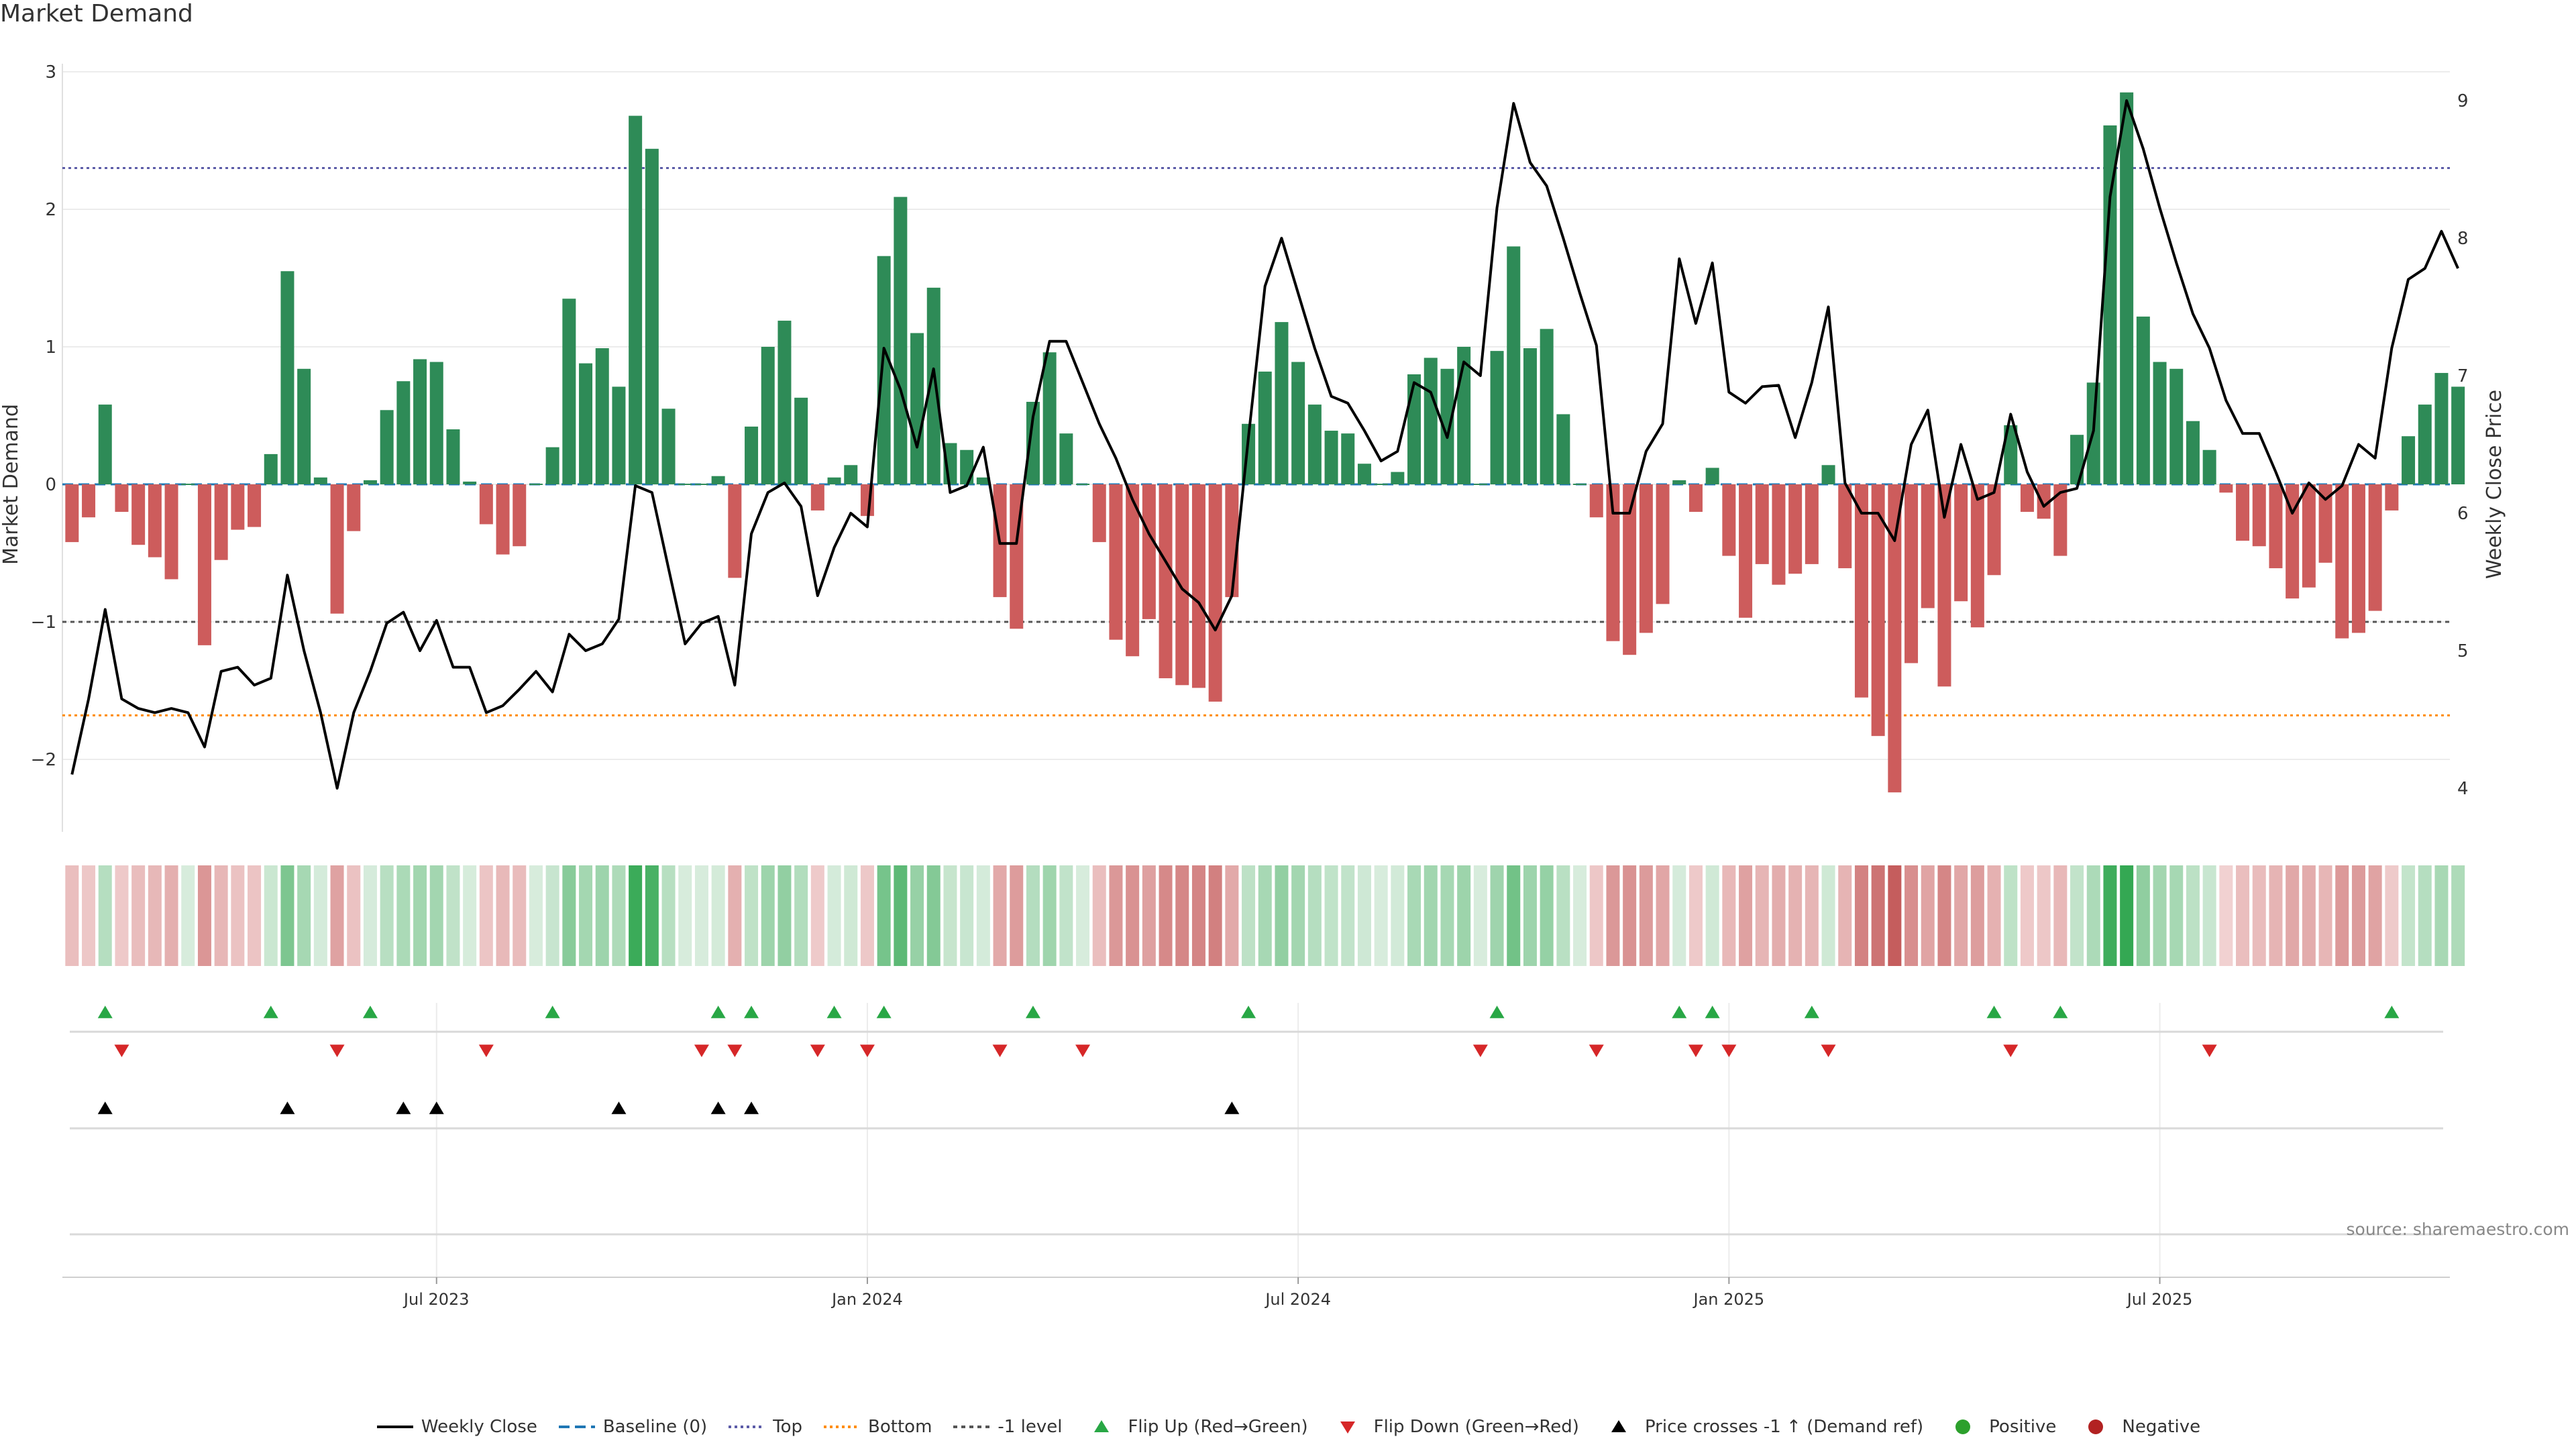 The image size is (2576, 1449). What do you see at coordinates (632, 1427) in the screenshot?
I see `legend-item-baseline: Baseline (0)` at bounding box center [632, 1427].